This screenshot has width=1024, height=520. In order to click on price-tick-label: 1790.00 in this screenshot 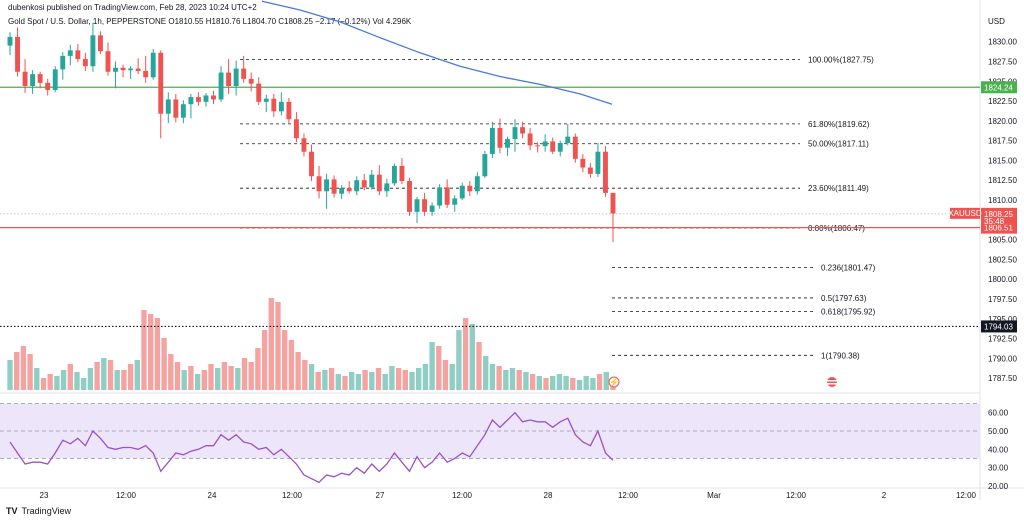, I will do `click(1002, 358)`.